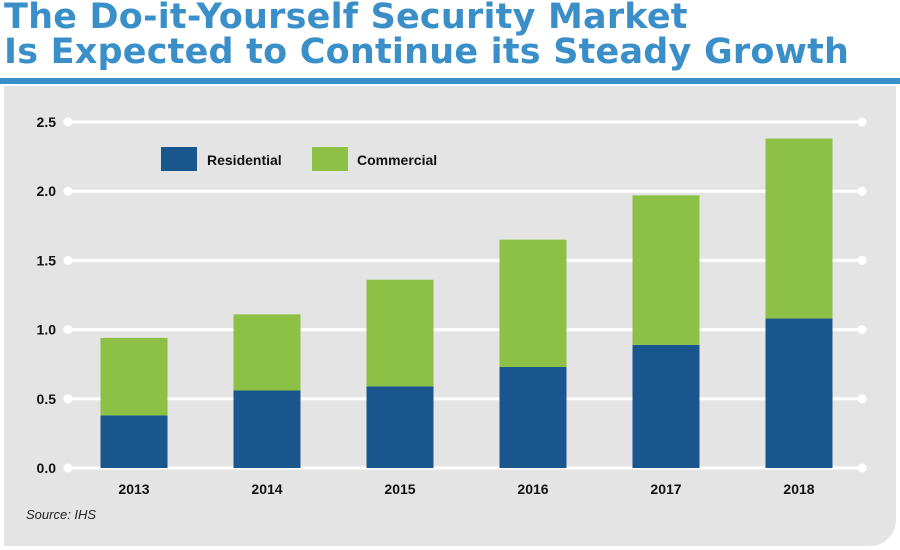 This screenshot has width=900, height=550. Describe the element at coordinates (533, 417) in the screenshot. I see `bar-residential-2016` at that location.